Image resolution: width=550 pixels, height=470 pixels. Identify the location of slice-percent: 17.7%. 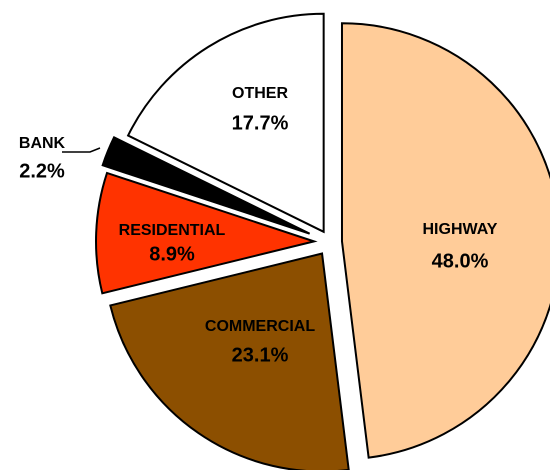
(260, 123).